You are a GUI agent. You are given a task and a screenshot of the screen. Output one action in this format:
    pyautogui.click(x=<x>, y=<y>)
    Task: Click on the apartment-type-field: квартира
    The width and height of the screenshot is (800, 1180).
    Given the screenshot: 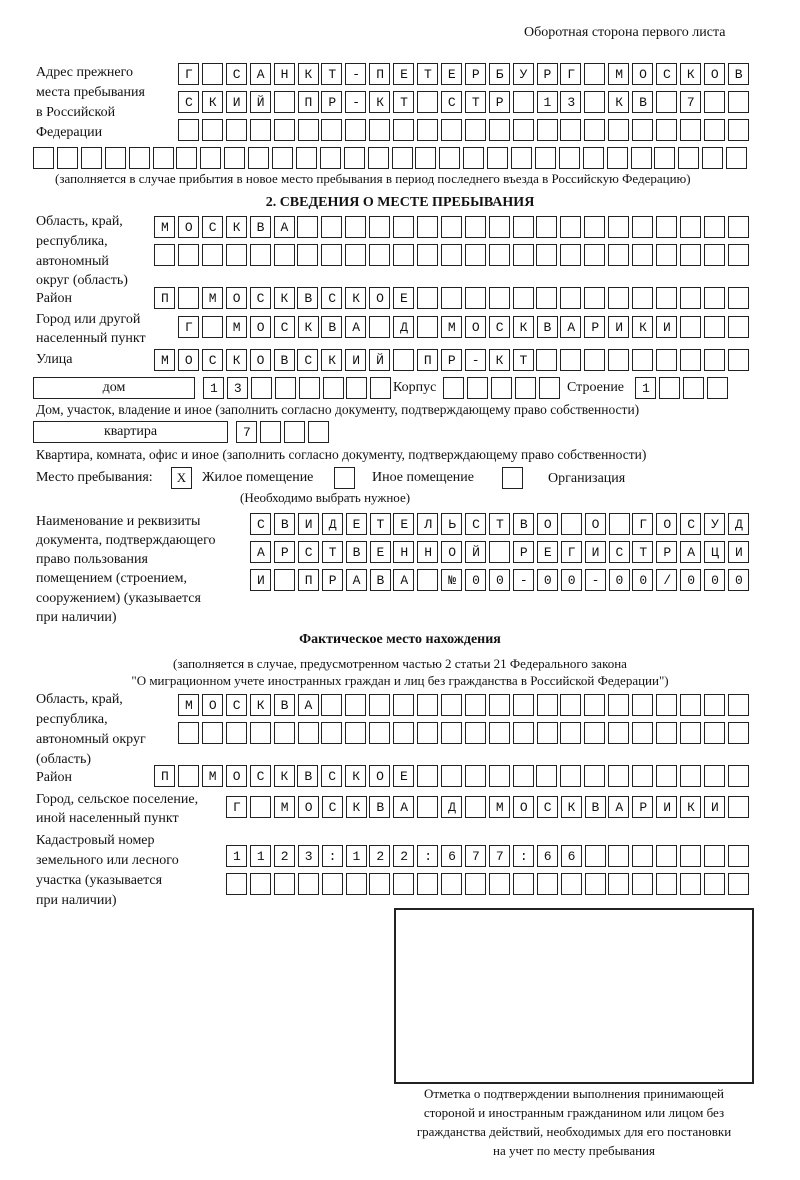 What is the action you would take?
    pyautogui.click(x=130, y=432)
    